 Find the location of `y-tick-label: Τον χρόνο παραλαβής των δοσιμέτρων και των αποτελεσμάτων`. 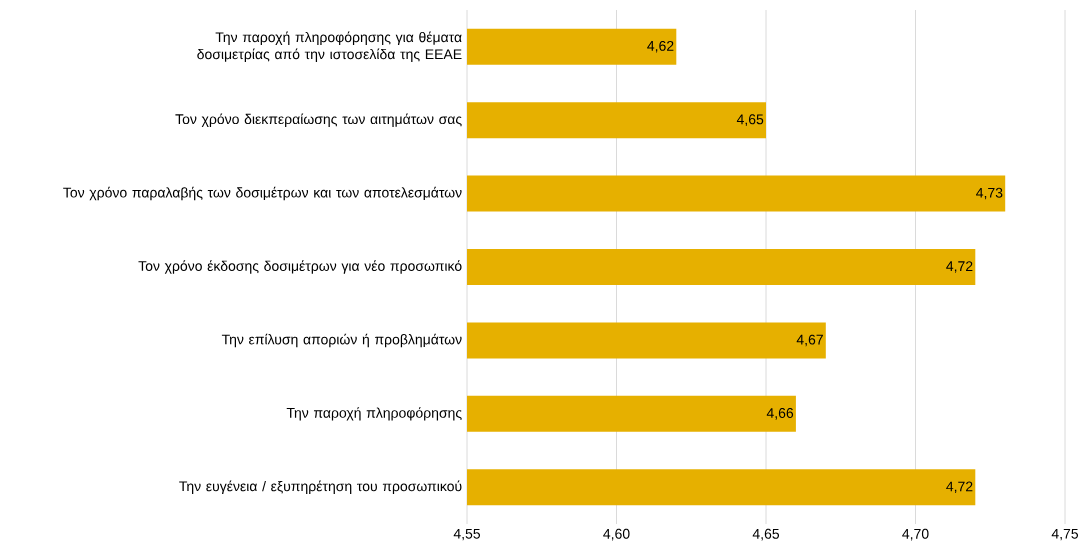

y-tick-label: Τον χρόνο παραλαβής των δοσιμέτρων και των αποτελεσμάτων is located at coordinates (262, 193).